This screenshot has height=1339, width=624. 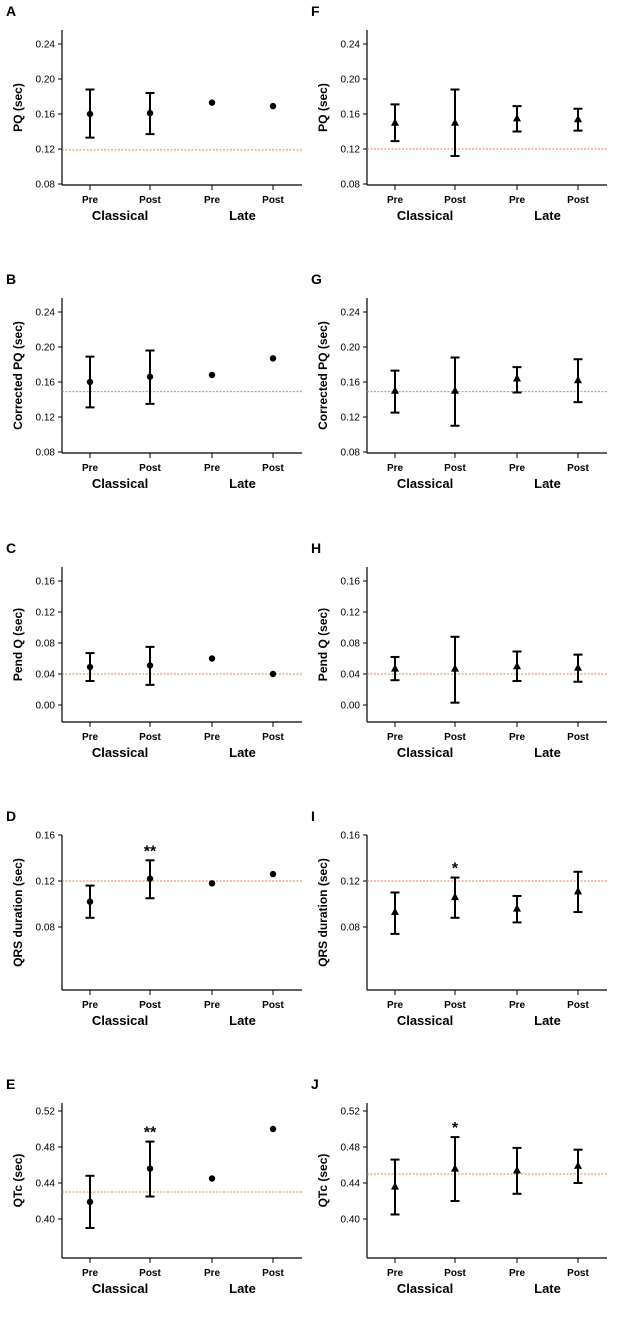 I want to click on panel-b-y-tick-label: 0.12, so click(x=46, y=418).